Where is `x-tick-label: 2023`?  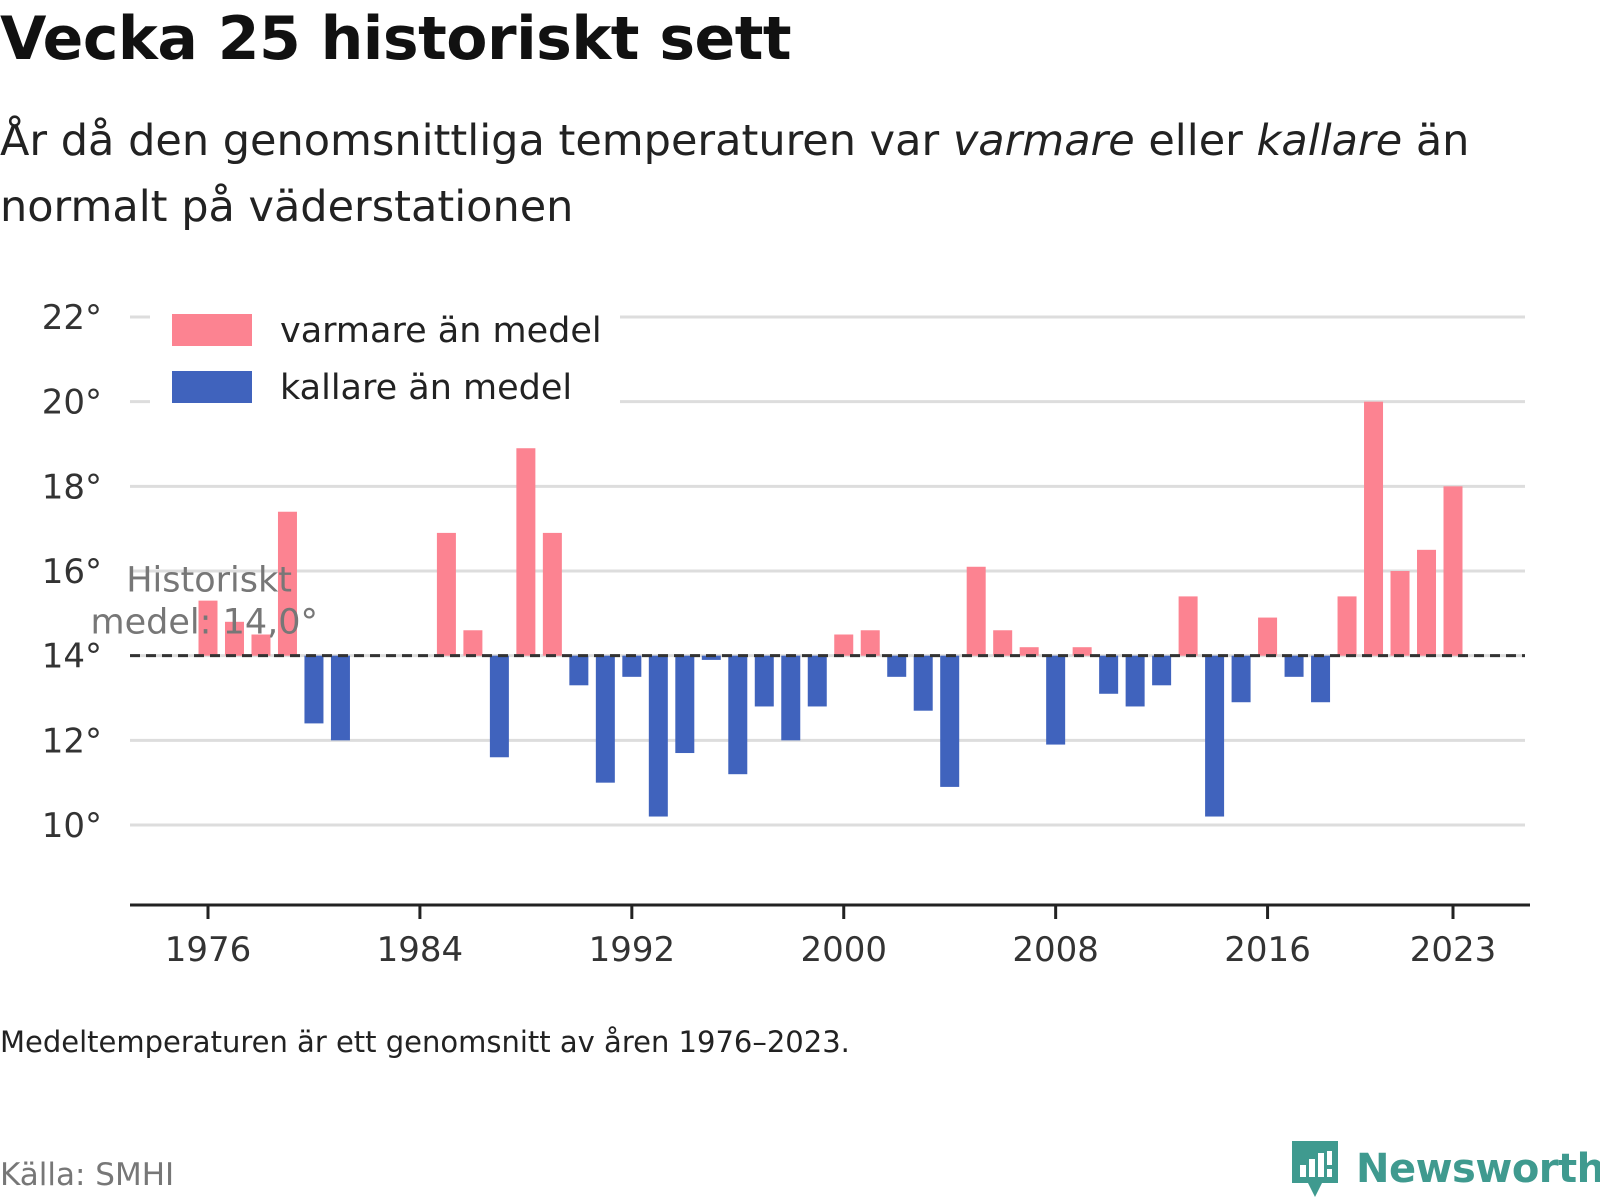 x-tick-label: 2023 is located at coordinates (1453, 950).